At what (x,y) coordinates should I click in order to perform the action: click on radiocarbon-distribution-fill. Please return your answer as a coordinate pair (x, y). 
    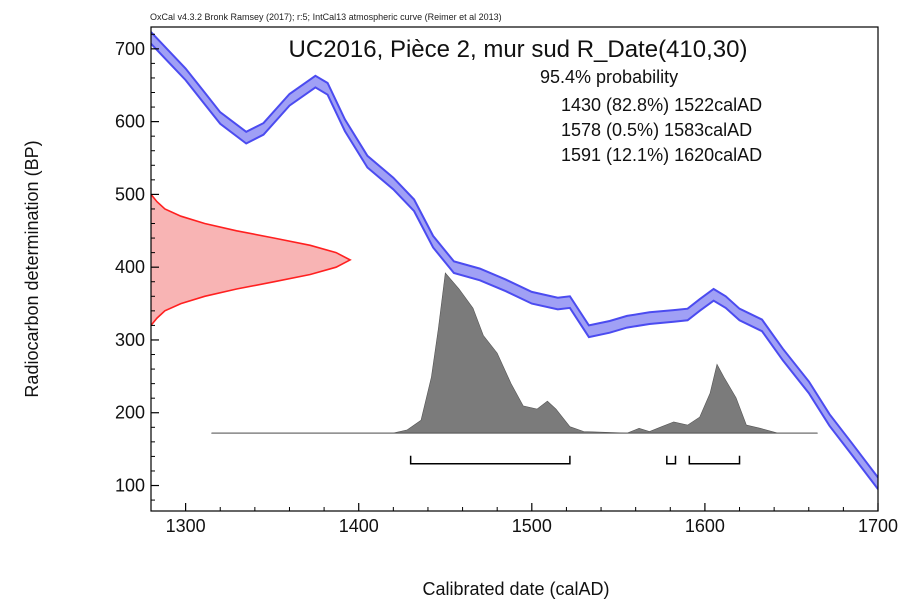
    Looking at the image, I should click on (251, 260).